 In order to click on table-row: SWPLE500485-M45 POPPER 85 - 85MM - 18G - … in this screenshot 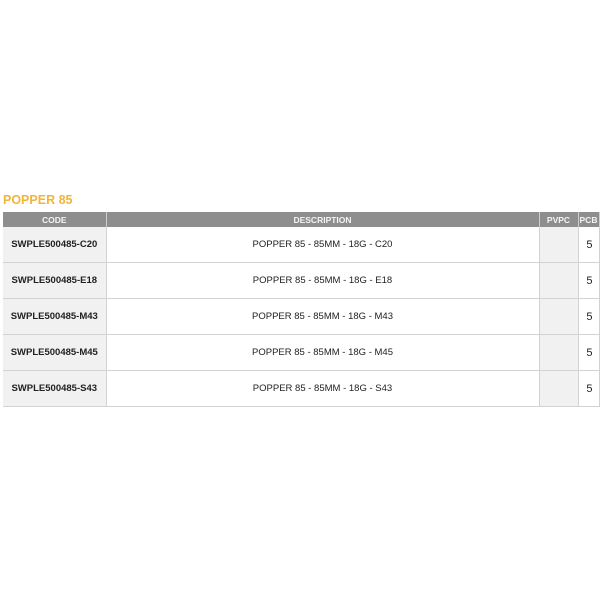, I will do `click(301, 352)`.